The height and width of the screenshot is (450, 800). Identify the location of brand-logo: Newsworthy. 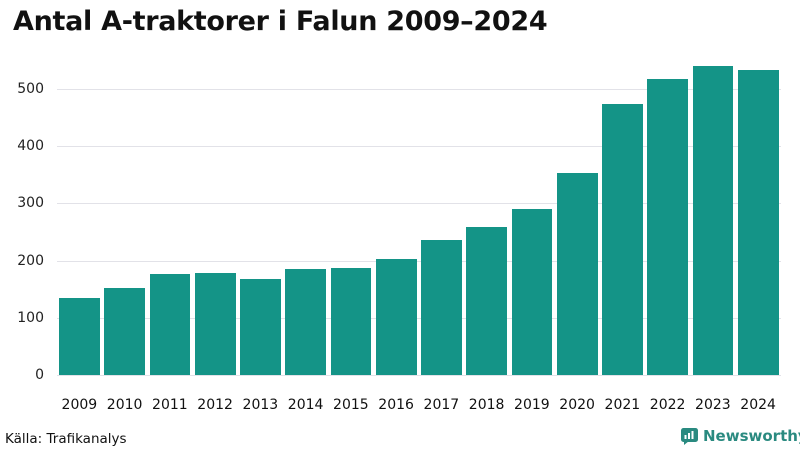
(740, 436).